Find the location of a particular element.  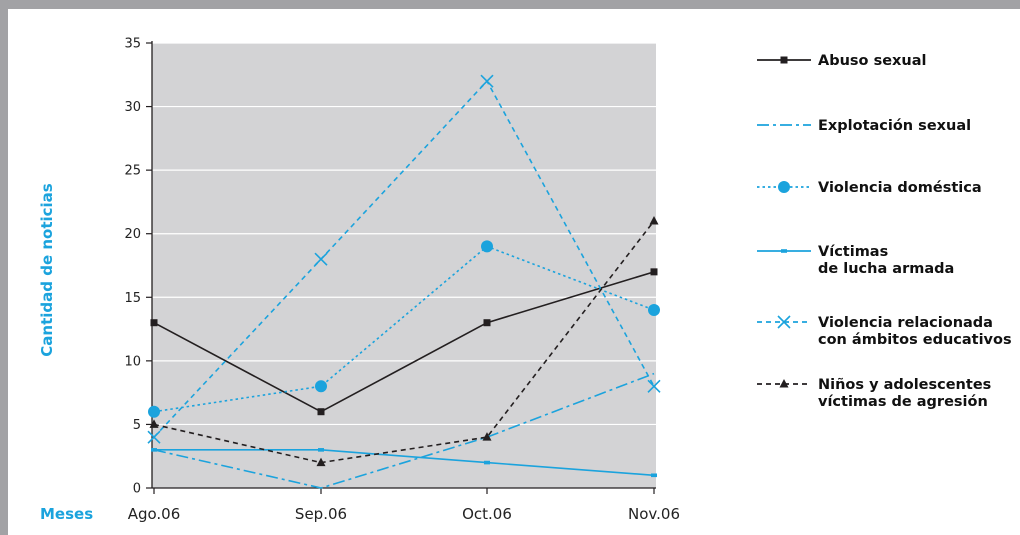

legend-label: Niños y adolescentes is located at coordinates (904, 385).